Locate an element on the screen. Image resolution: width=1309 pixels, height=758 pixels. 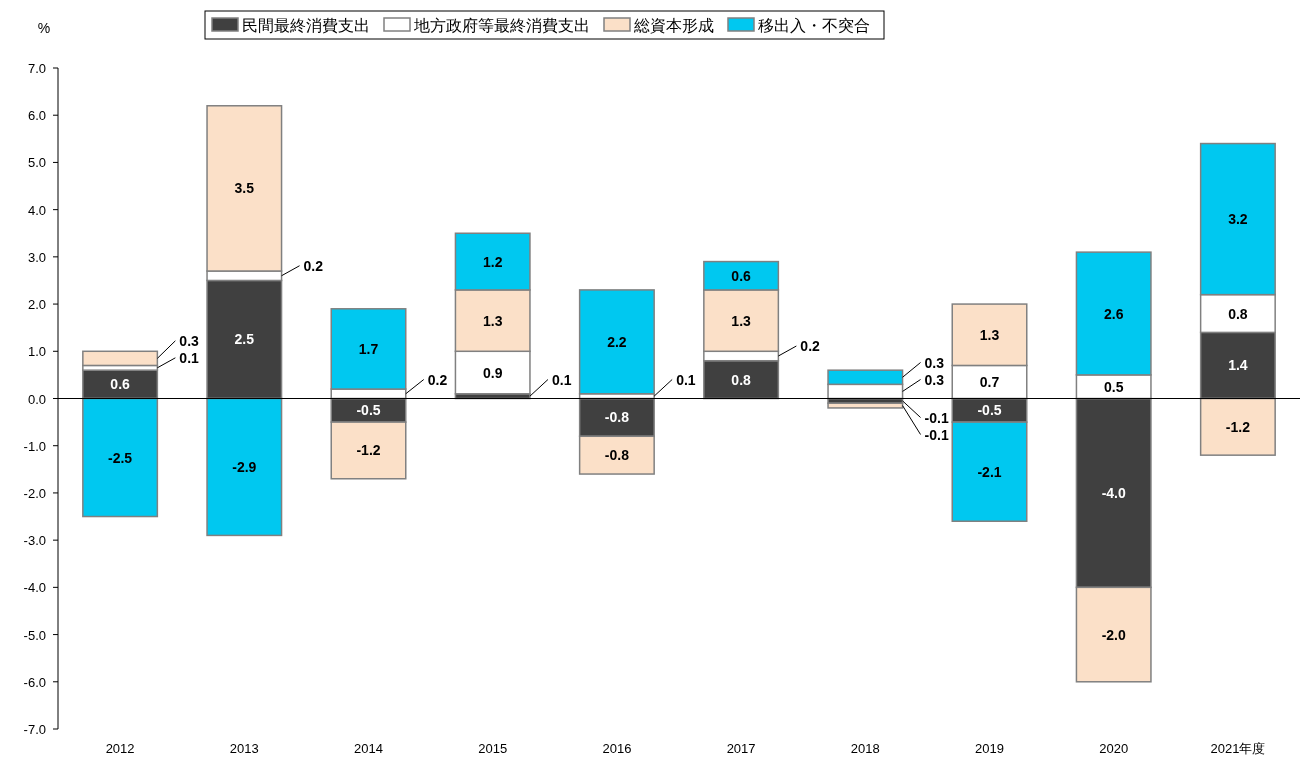
y-tick-label: 1.0 is located at coordinates (36, 352).